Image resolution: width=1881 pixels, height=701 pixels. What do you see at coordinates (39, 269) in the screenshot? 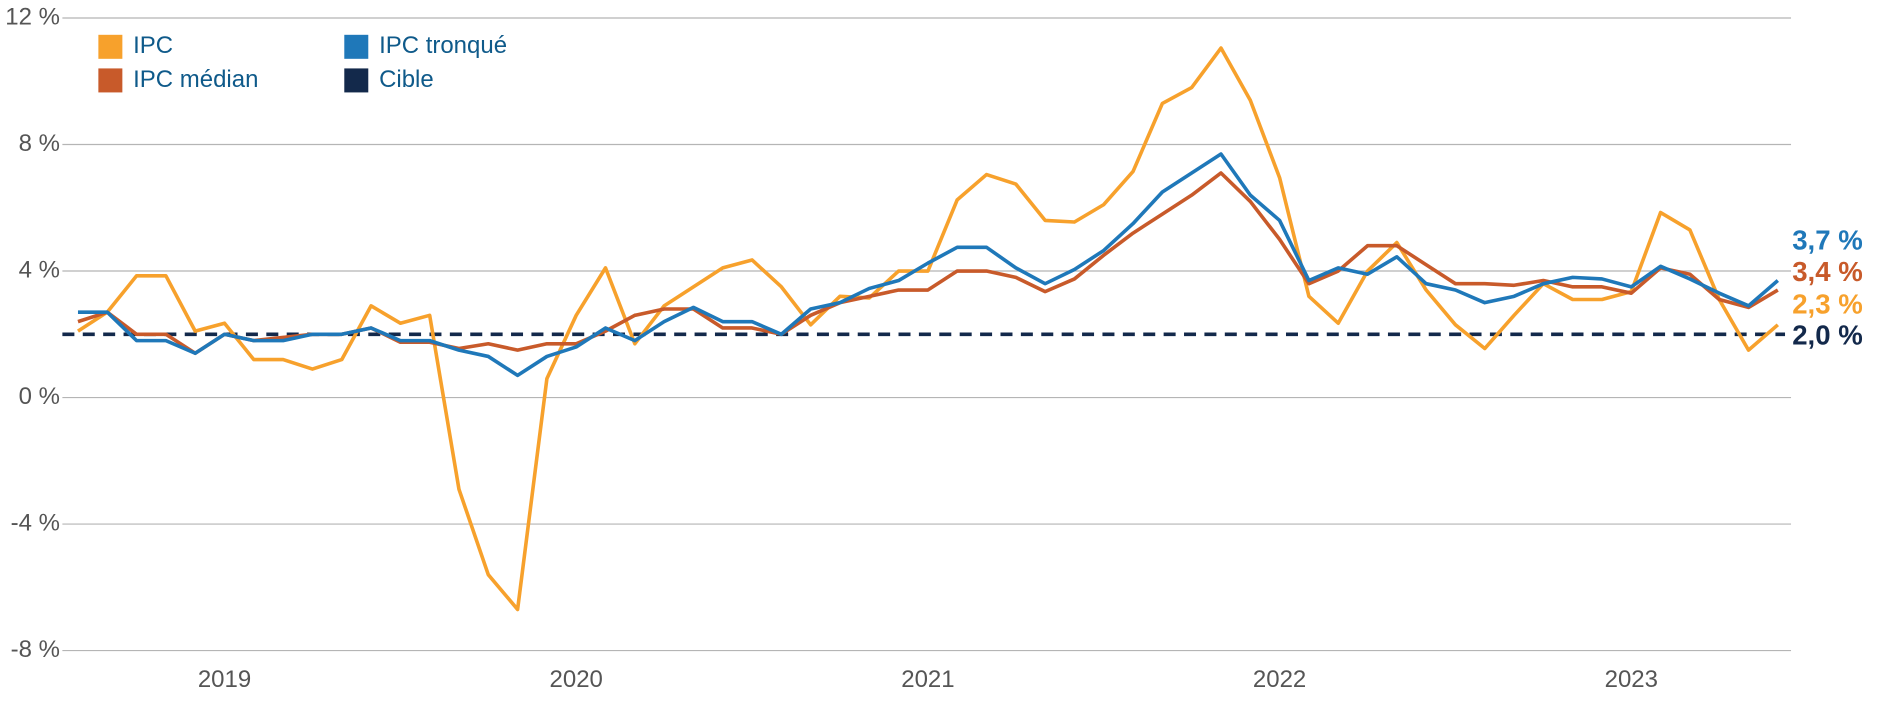
I see `y-tick-label: 4 %` at bounding box center [39, 269].